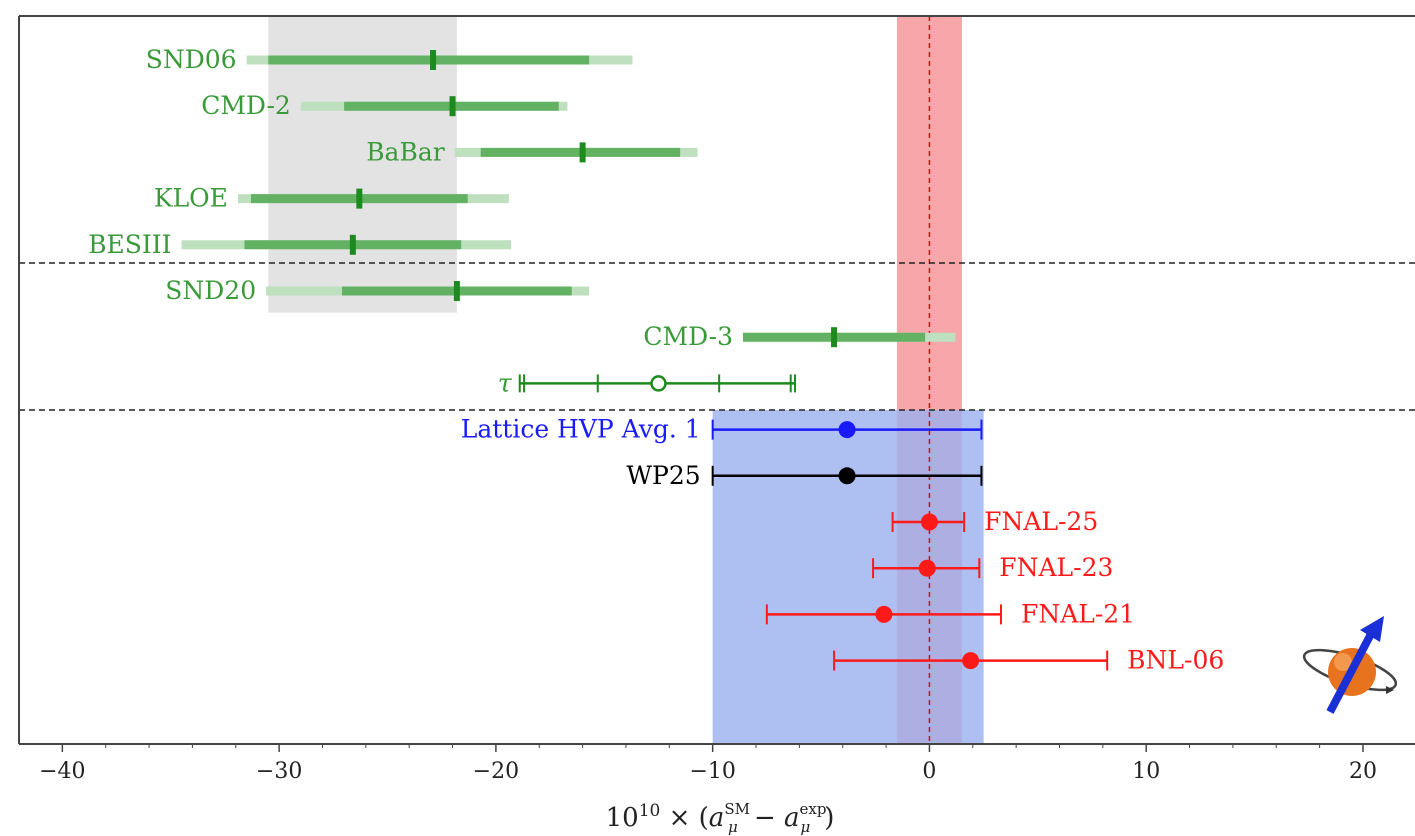 The width and height of the screenshot is (1415, 836). What do you see at coordinates (1028, 660) in the screenshot?
I see `series-bnl-06: BNL-06` at bounding box center [1028, 660].